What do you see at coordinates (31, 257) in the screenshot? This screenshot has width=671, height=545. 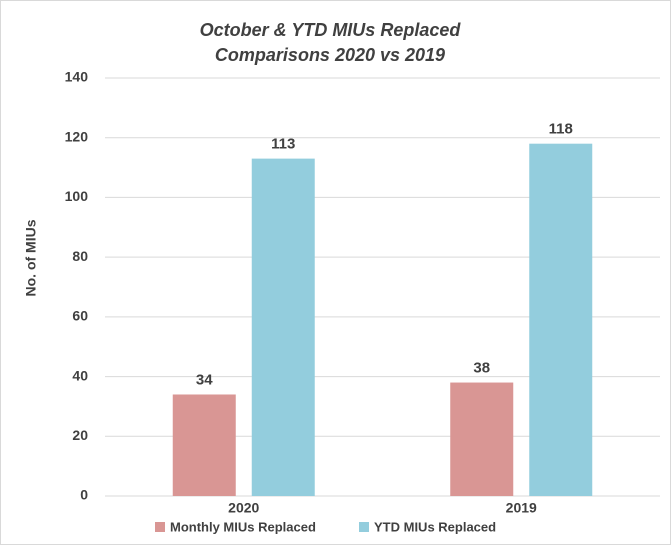 I see `y-axis-label: No. of MIUs` at bounding box center [31, 257].